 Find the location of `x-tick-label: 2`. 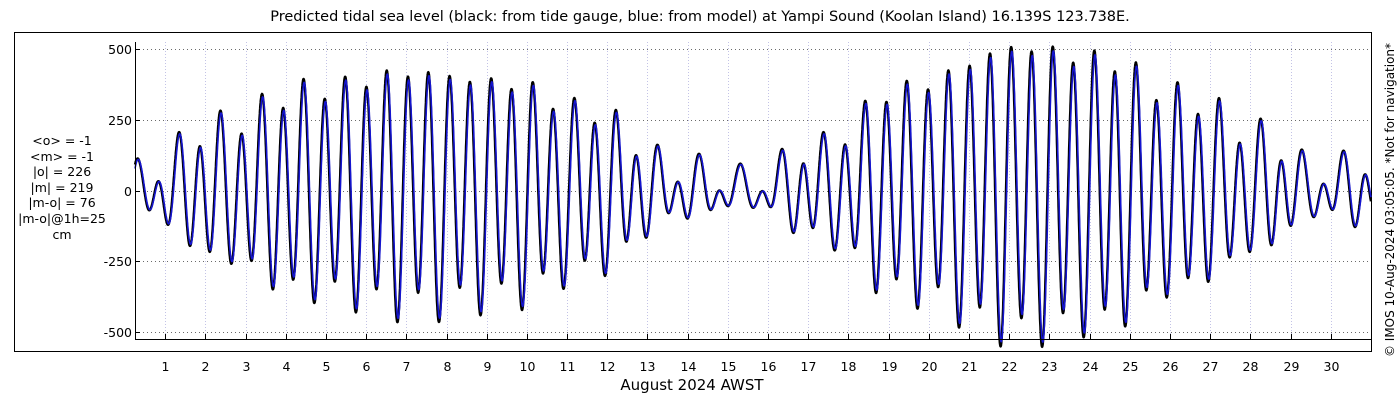

x-tick-label: 2 is located at coordinates (206, 366).